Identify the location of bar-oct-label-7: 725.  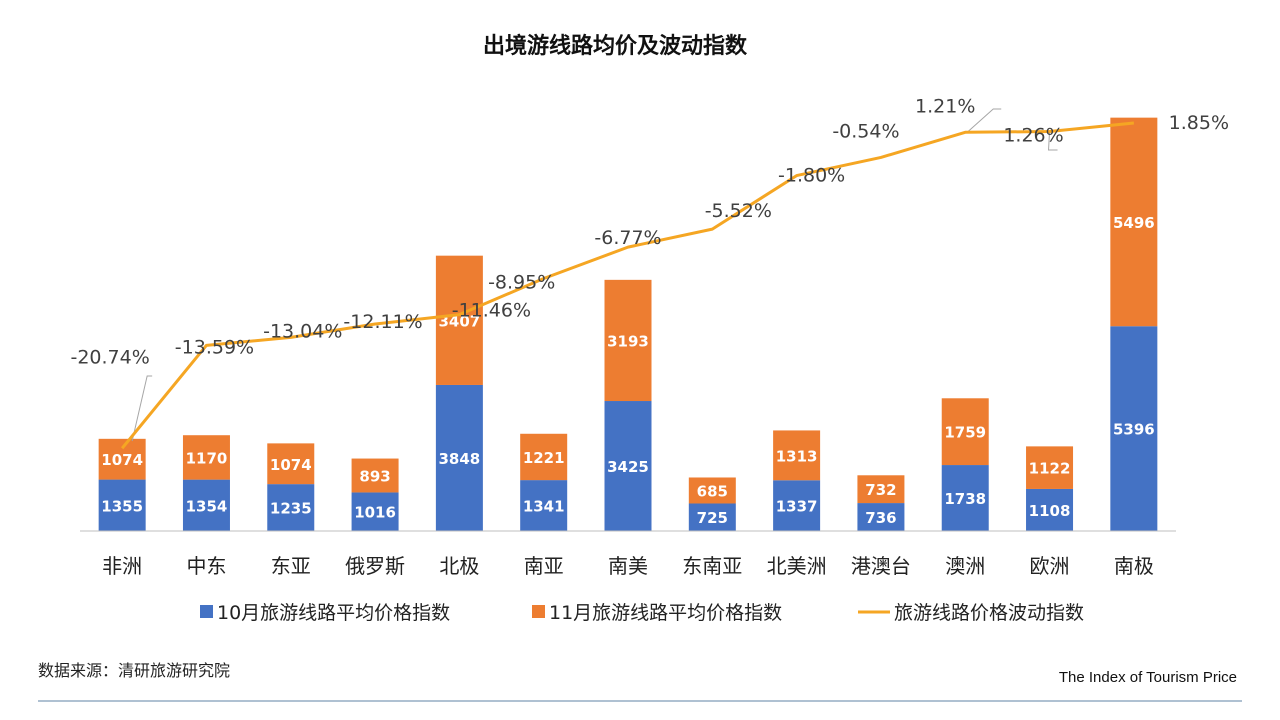
(712, 518).